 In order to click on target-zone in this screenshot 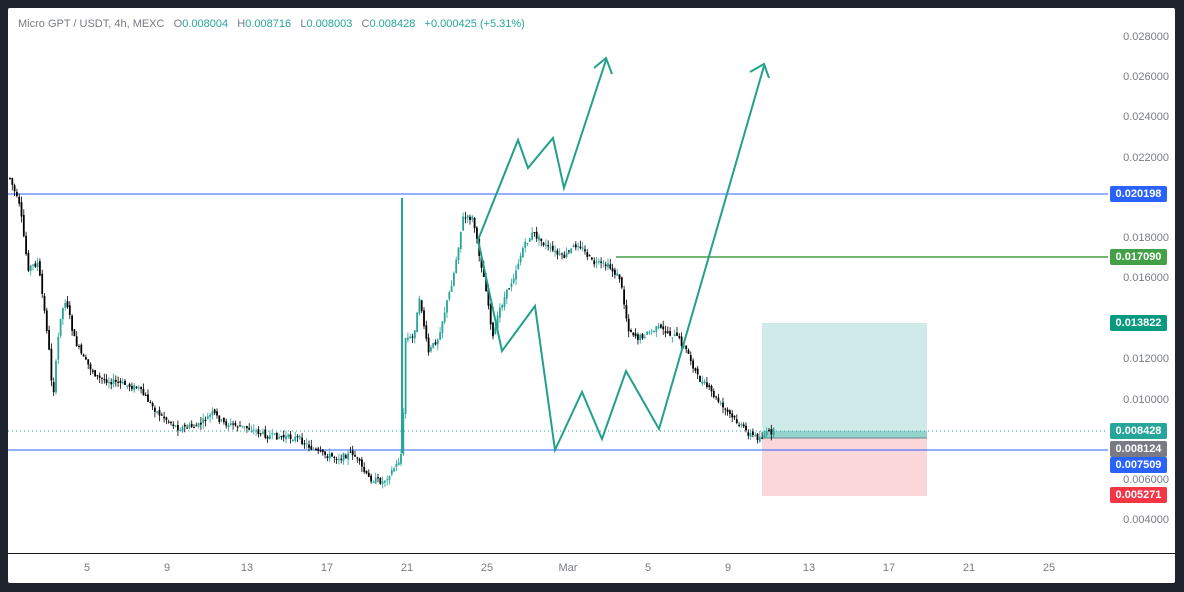, I will do `click(844, 380)`.